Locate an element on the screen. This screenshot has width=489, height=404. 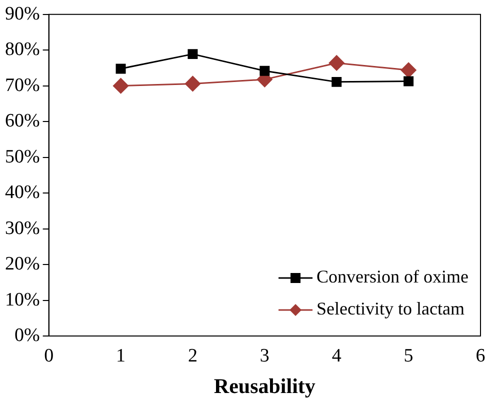
y-tick-label: 50% is located at coordinates (22, 157).